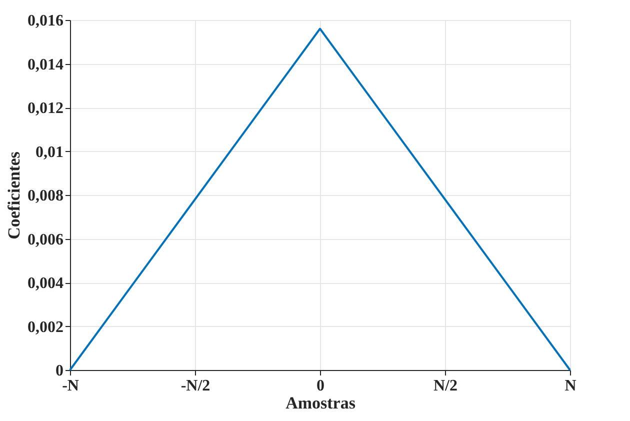  Describe the element at coordinates (71, 386) in the screenshot. I see `x-tick-label: -N` at that location.